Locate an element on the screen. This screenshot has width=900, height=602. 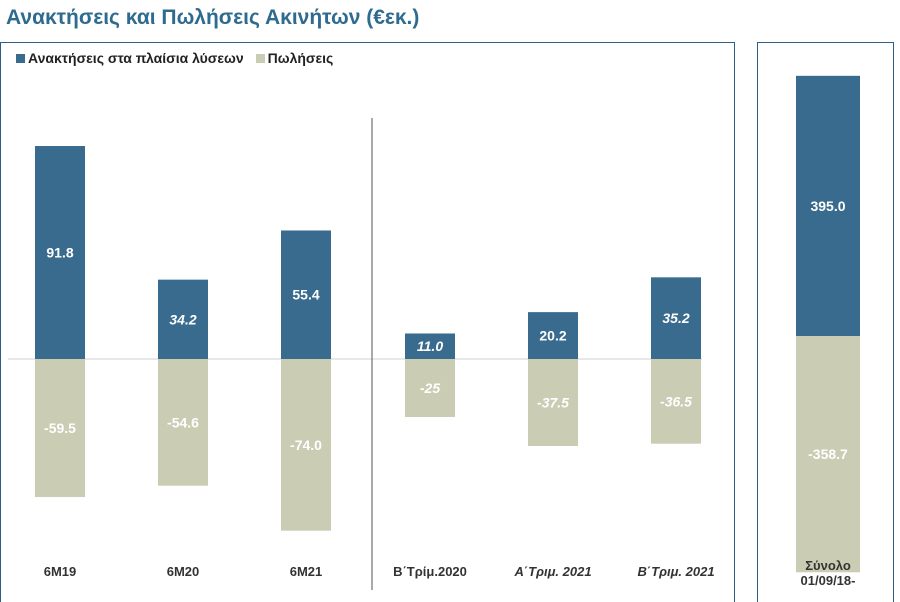
data-label-acquisitions: 20.2 is located at coordinates (552, 336).